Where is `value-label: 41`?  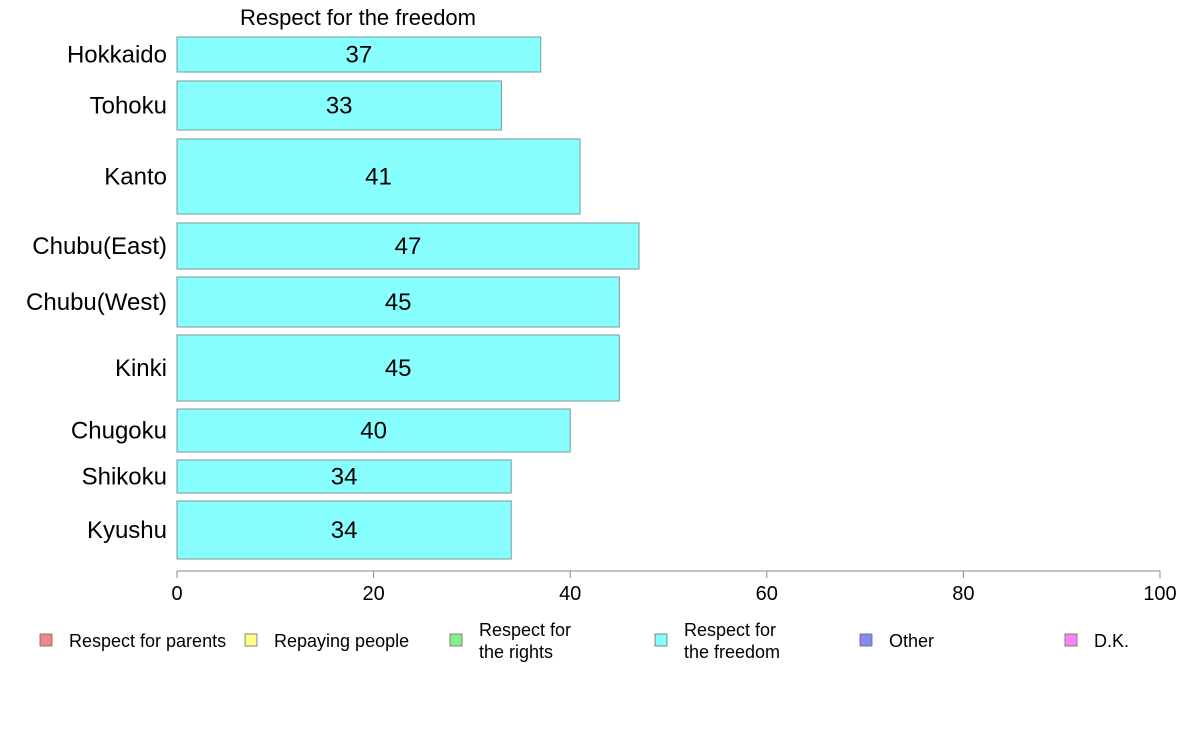
value-label: 41 is located at coordinates (378, 177).